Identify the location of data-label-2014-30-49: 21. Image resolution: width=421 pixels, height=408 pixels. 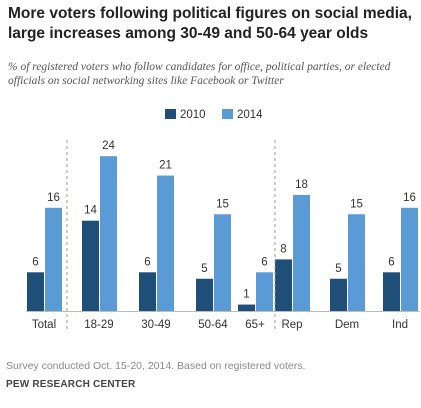
(165, 166).